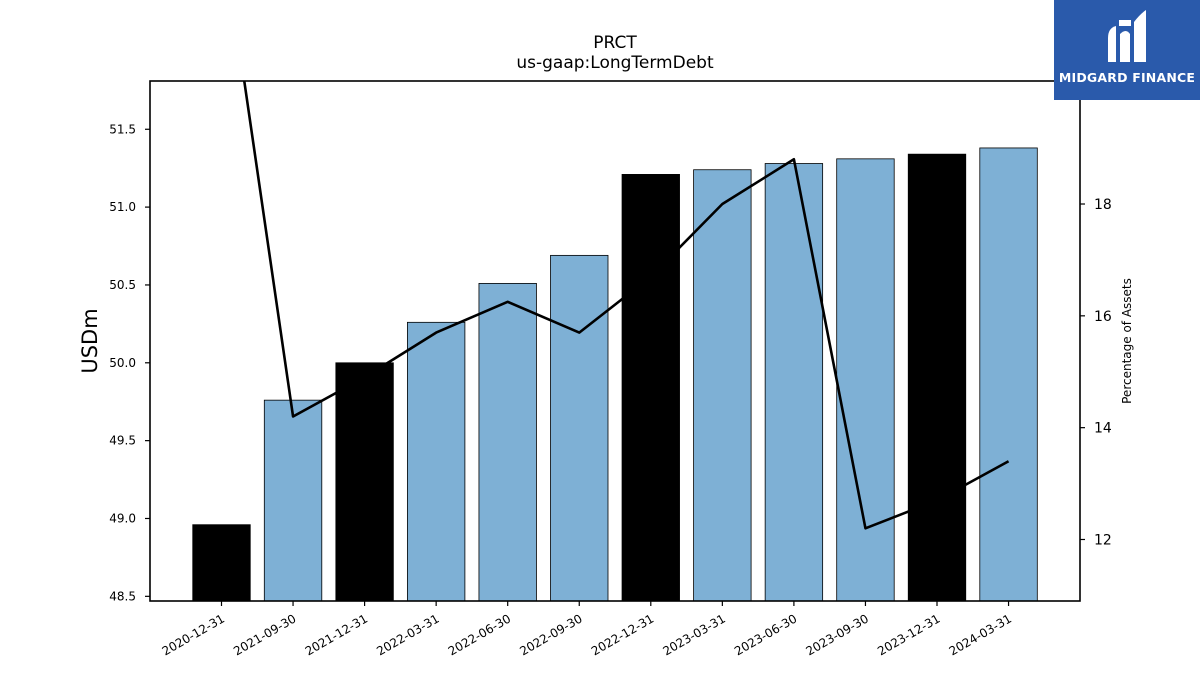 Image resolution: width=1200 pixels, height=675 pixels. What do you see at coordinates (837, 634) in the screenshot?
I see `x-tick-label: 2023-09-30` at bounding box center [837, 634].